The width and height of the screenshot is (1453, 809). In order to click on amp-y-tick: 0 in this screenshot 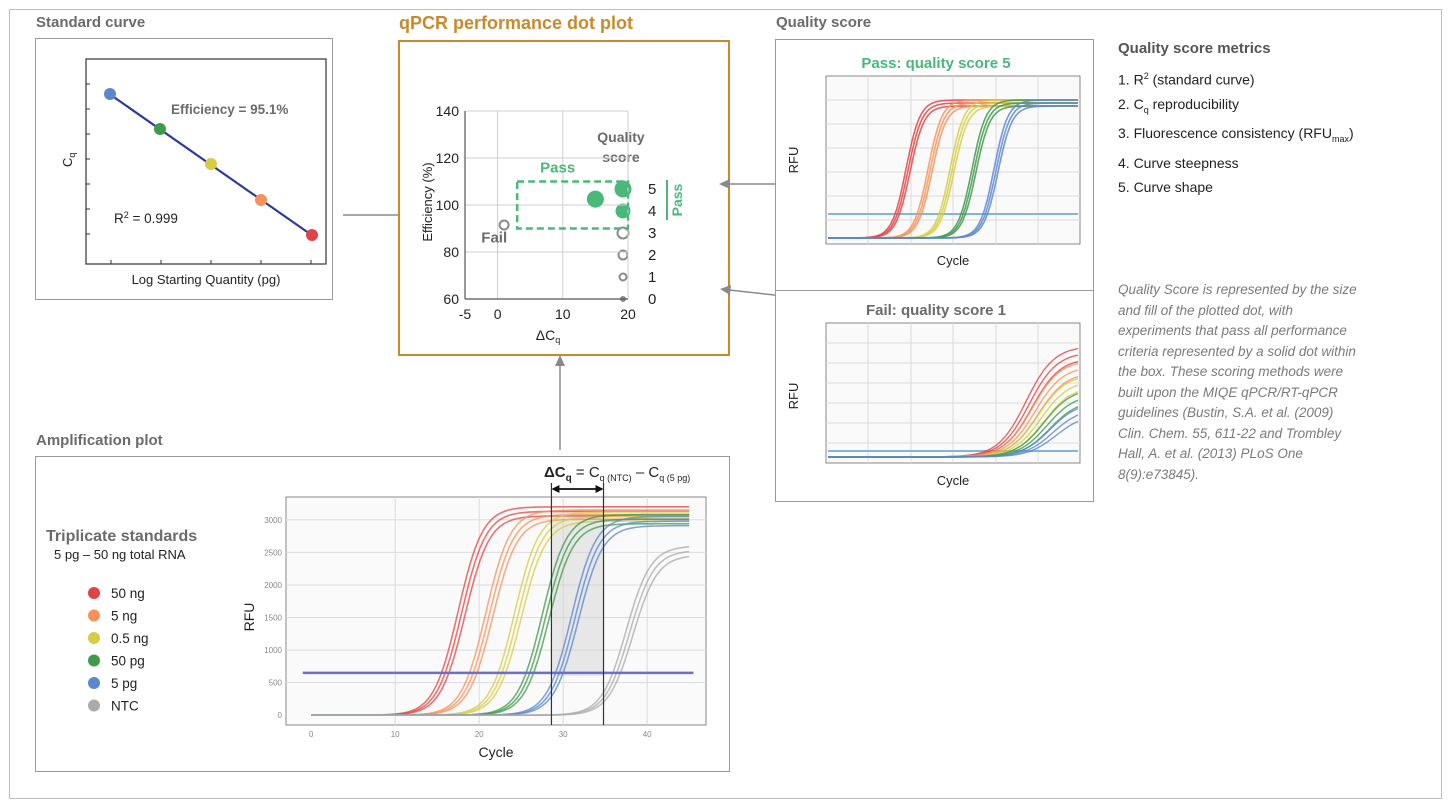, I will do `click(280, 715)`.